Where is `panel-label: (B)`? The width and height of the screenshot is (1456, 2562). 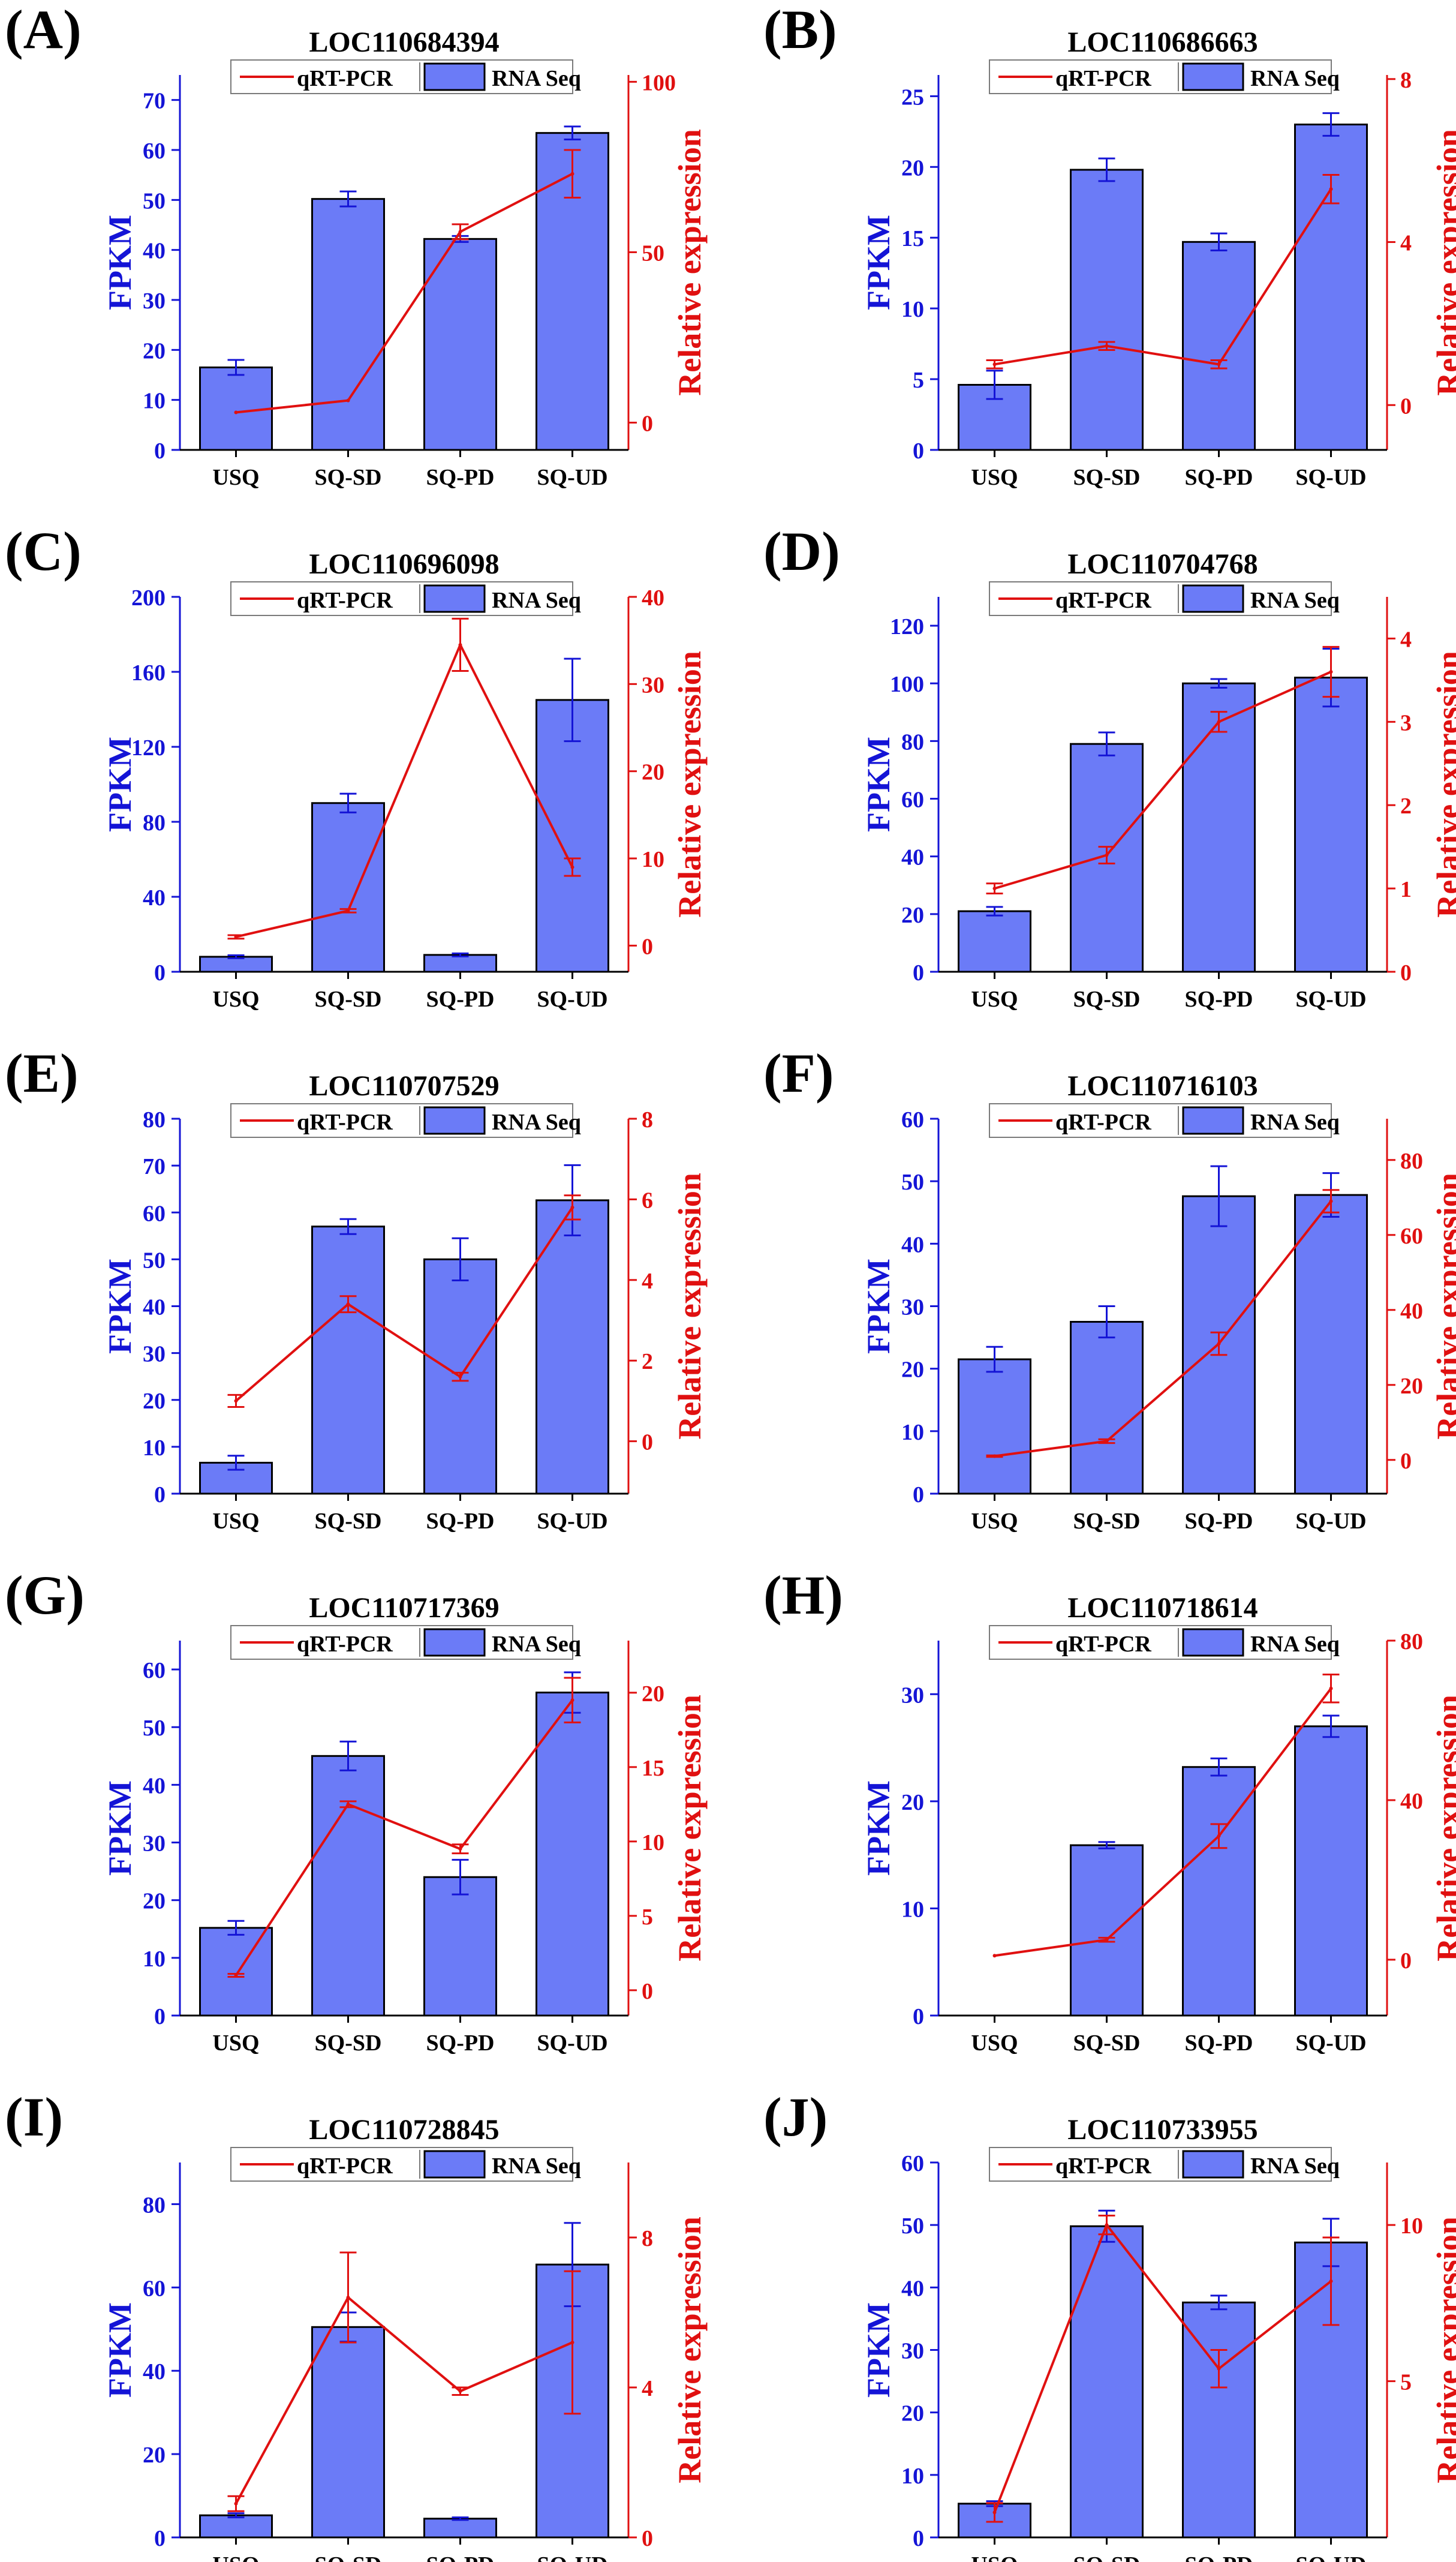
panel-label: (B) is located at coordinates (800, 30).